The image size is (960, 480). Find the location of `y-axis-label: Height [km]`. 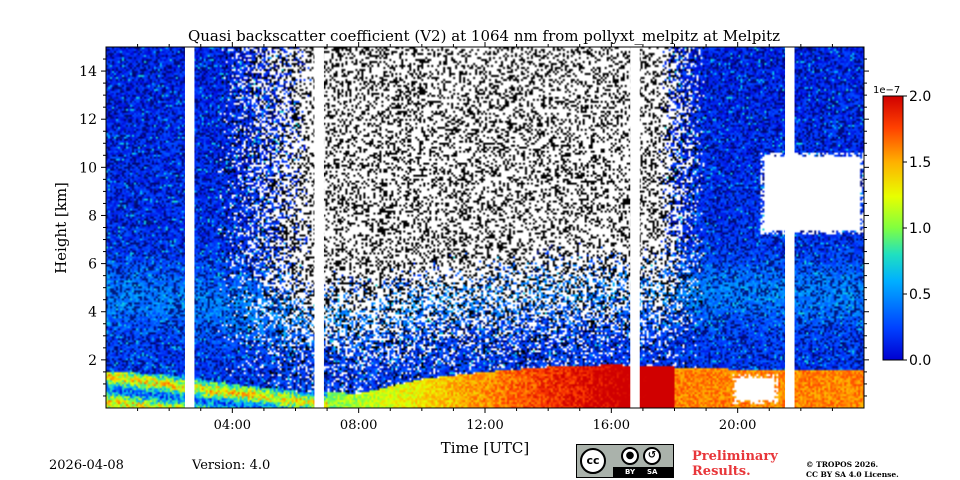

y-axis-label: Height [km] is located at coordinates (61, 228).